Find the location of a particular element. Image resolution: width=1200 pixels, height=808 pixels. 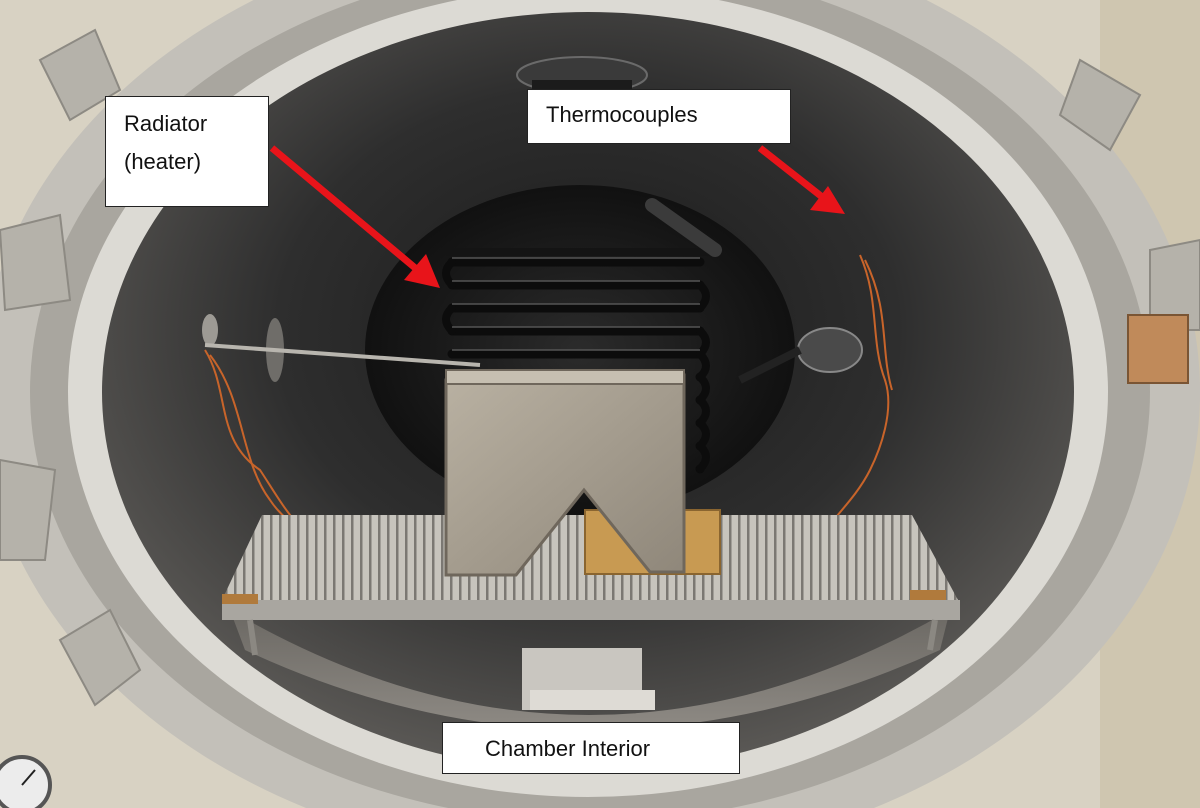

light-fixture-mount is located at coordinates (770, 365).